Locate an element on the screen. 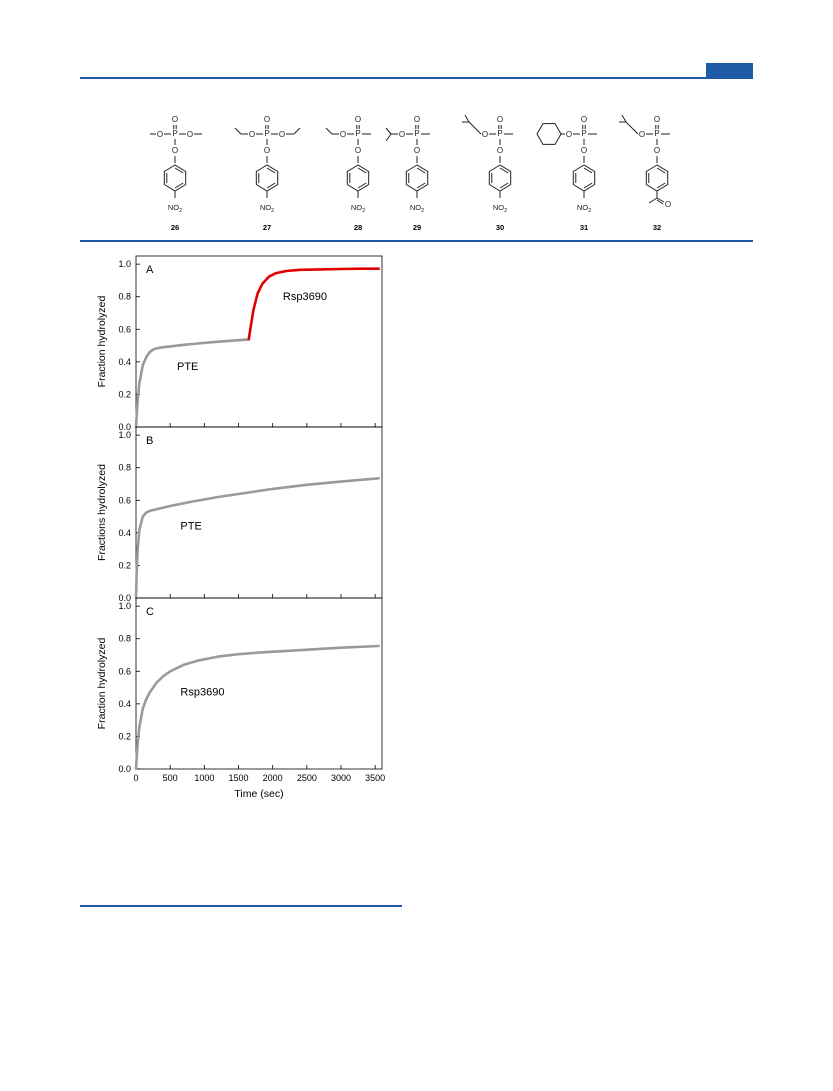 The image size is (833, 1091). panel-label: B is located at coordinates (149, 441).